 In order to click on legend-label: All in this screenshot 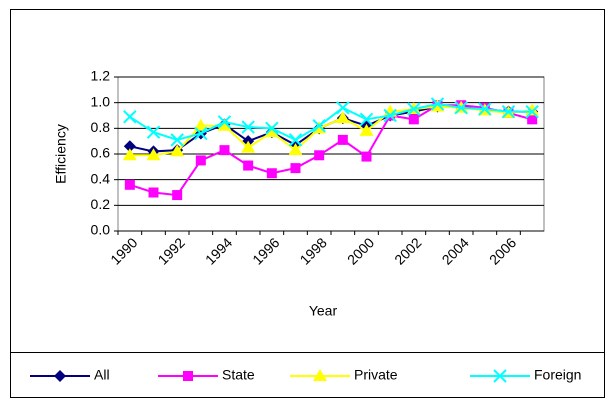, I will do `click(102, 375)`.